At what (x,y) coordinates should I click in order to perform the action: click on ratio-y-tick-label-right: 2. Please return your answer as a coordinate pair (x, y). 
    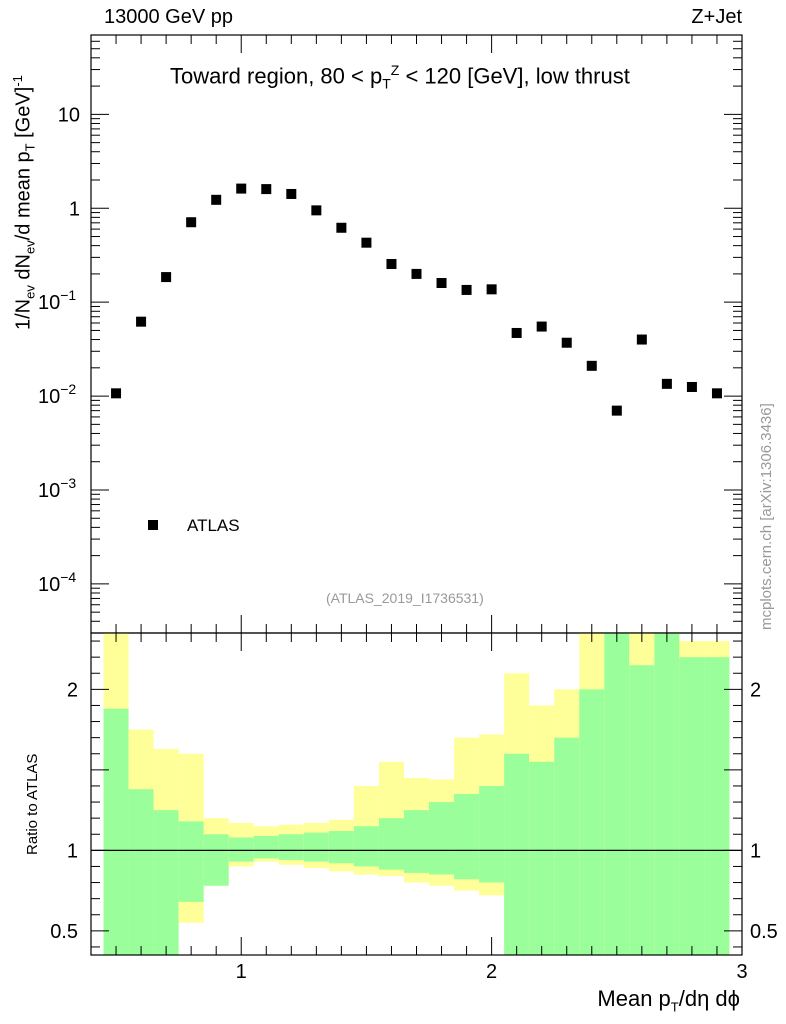
    Looking at the image, I should click on (755, 690).